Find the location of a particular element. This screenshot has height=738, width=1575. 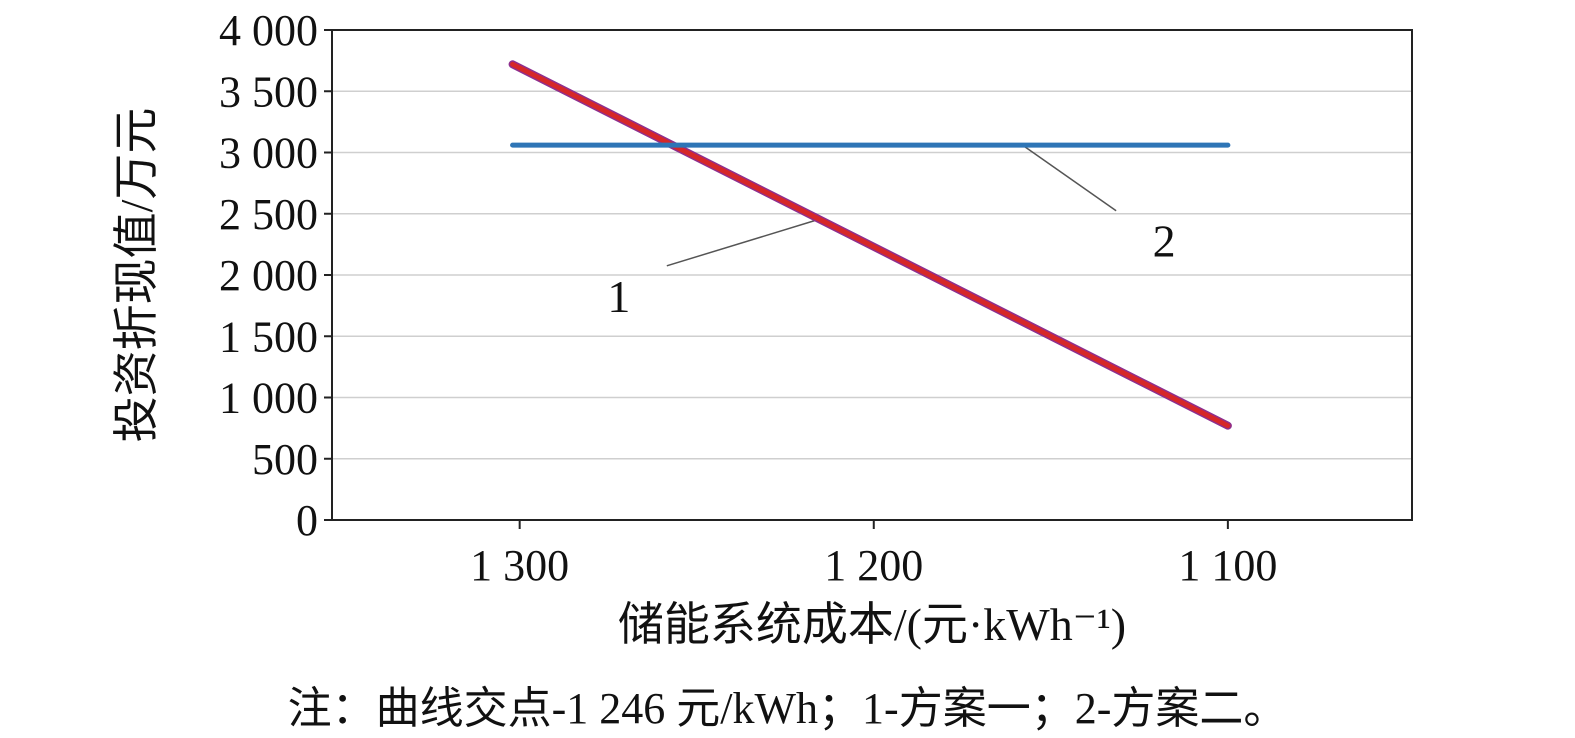

x-tick-label: 1 200 is located at coordinates (873, 565).